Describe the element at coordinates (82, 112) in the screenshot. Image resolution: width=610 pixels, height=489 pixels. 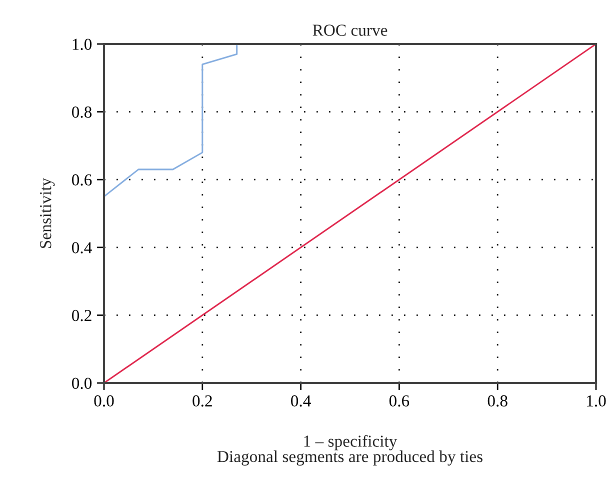
I see `y-tick-label: 0.8` at that location.